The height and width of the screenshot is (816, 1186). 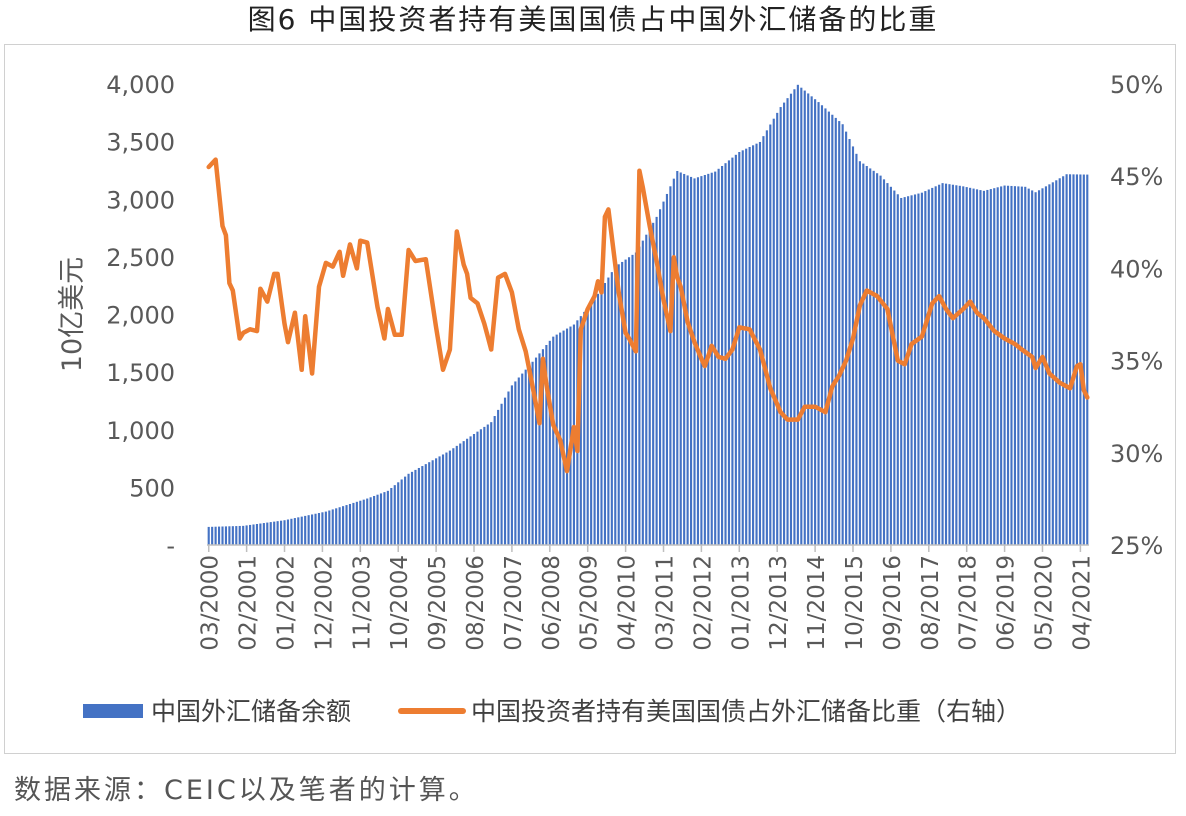 I want to click on left-y-tick-label: 500, so click(x=152, y=488).